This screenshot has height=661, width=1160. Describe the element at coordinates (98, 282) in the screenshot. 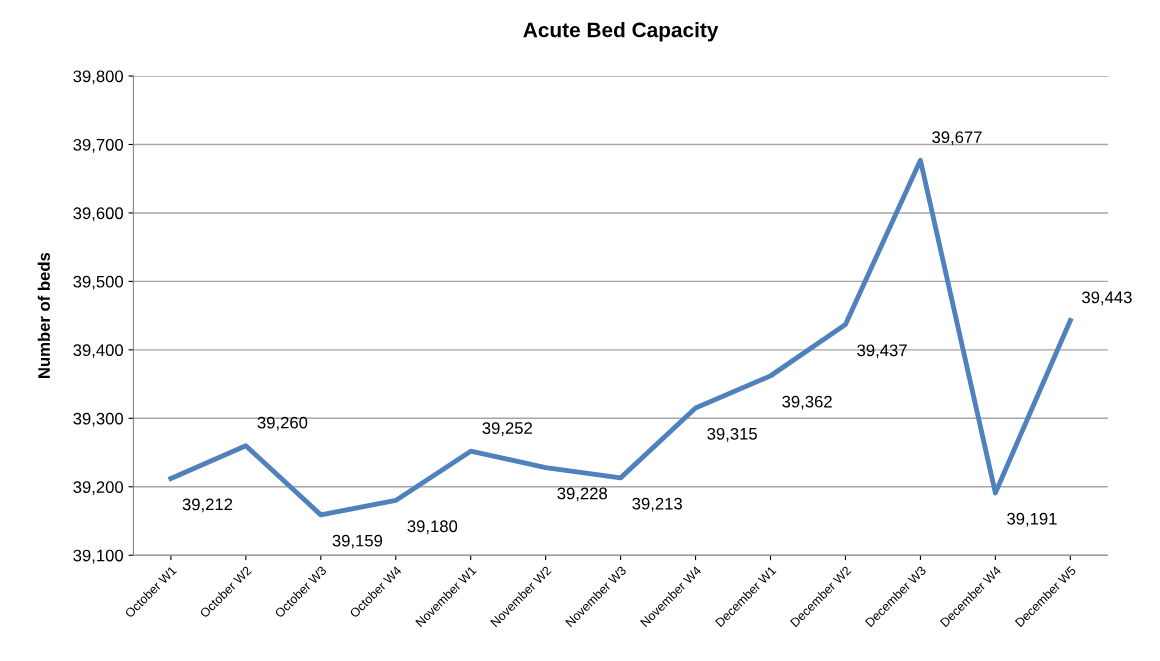

I see `y-tick-label: 39,500` at that location.